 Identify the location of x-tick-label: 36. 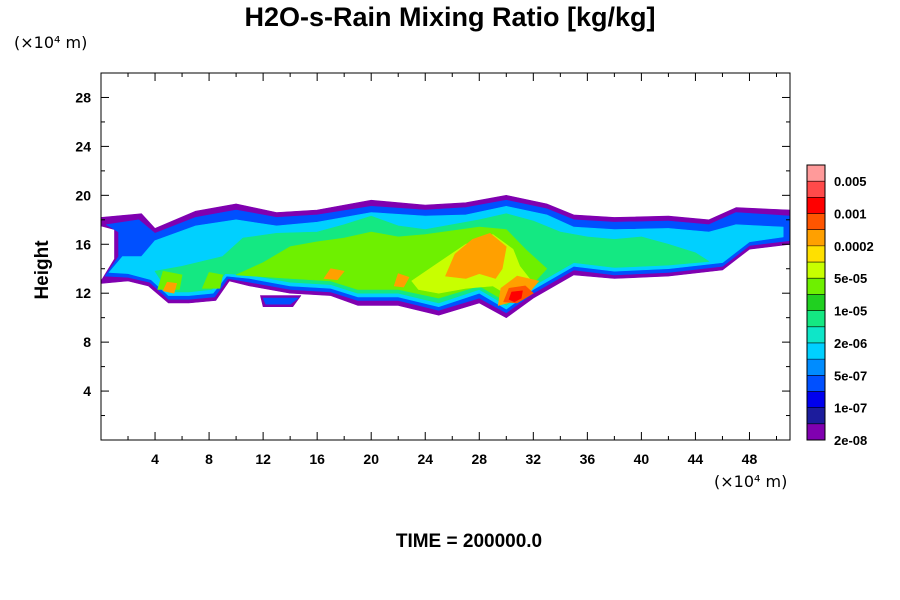
(588, 459).